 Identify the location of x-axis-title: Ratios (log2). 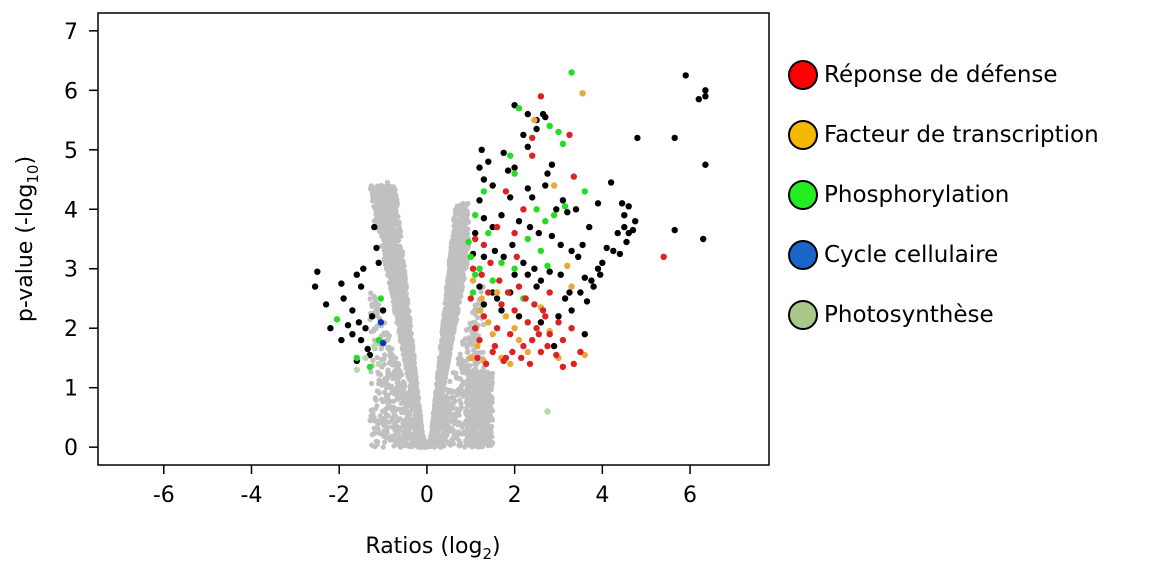
(432, 548).